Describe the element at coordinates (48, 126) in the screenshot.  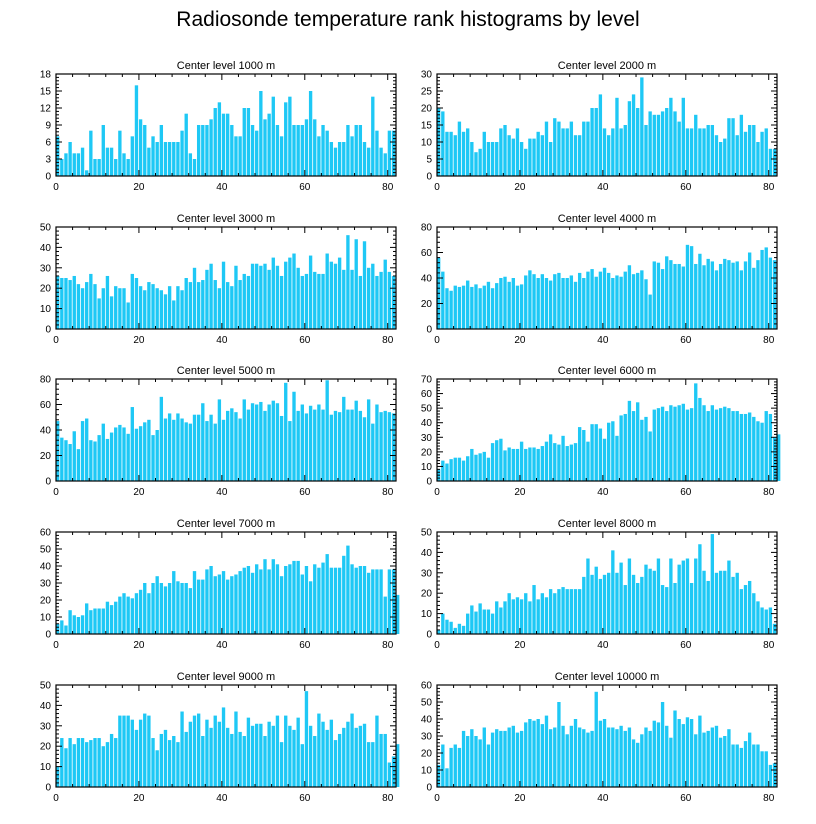
I see `panel-1-ytick-label: 9` at that location.